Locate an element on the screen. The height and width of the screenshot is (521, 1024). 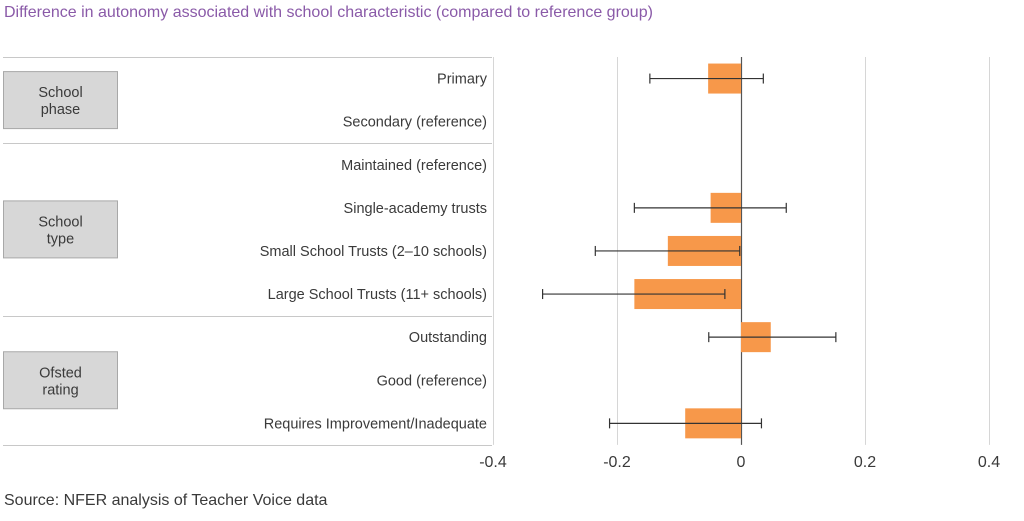
group-label: Ofsted is located at coordinates (60, 373).